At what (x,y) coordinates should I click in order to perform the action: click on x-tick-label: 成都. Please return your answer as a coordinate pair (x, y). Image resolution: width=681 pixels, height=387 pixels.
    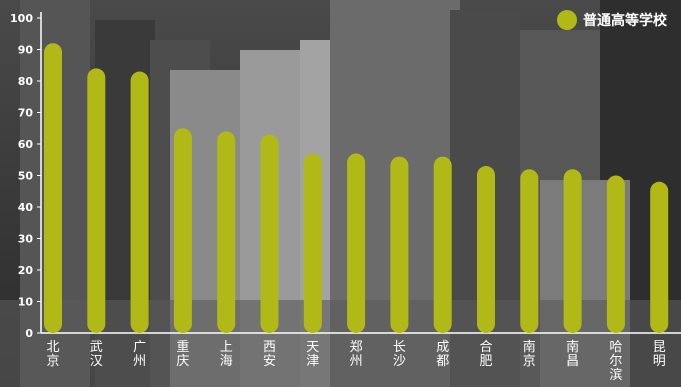
    Looking at the image, I should click on (442, 354).